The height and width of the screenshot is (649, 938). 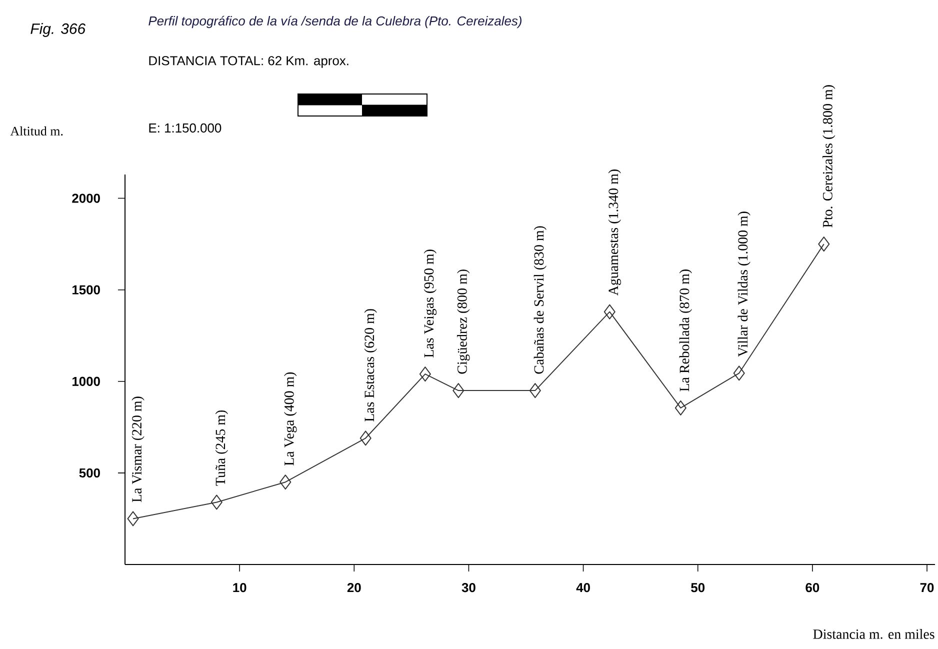 What do you see at coordinates (58, 30) in the screenshot?
I see `caption: Fig. 366` at bounding box center [58, 30].